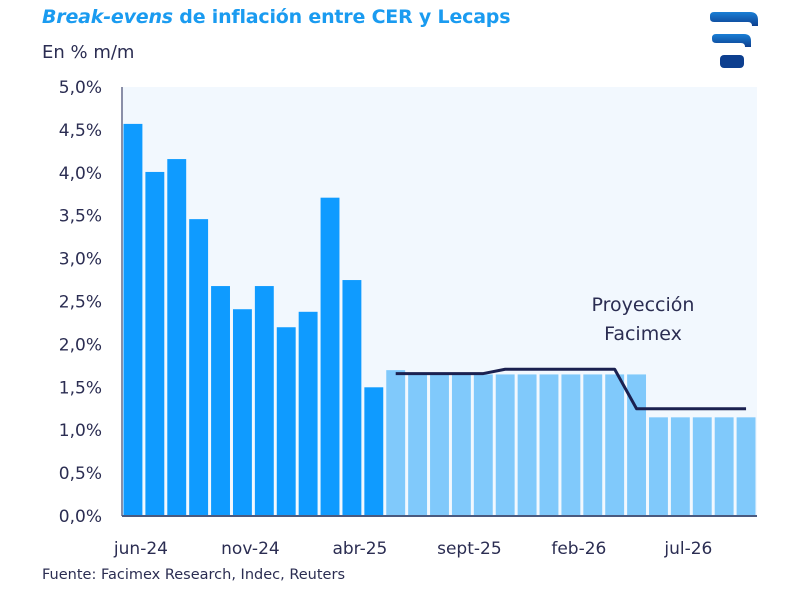  Describe the element at coordinates (80, 388) in the screenshot. I see `y-tick-label: 1,5%` at that location.